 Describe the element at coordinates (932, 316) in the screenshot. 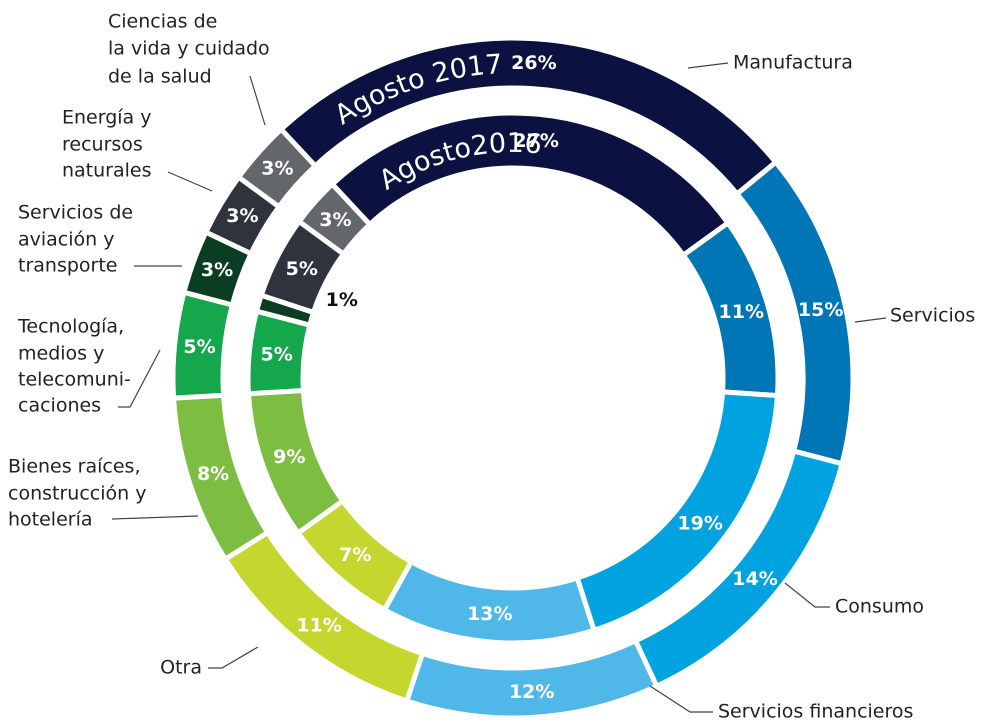

I see `category-label: Servicios` at that location.